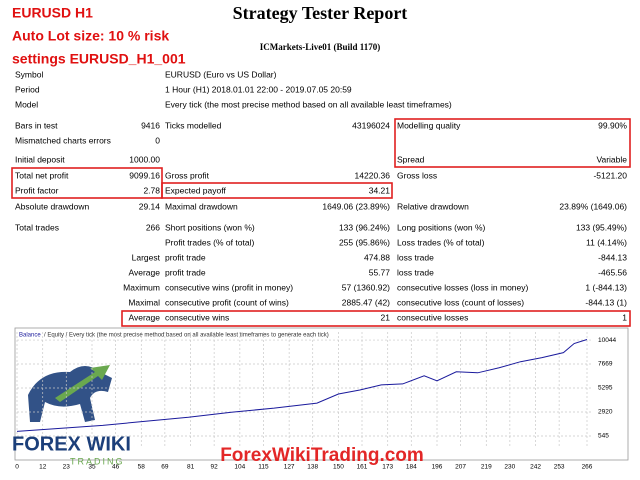  What do you see at coordinates (36, 125) in the screenshot?
I see `stat-label: Bars in test` at bounding box center [36, 125].